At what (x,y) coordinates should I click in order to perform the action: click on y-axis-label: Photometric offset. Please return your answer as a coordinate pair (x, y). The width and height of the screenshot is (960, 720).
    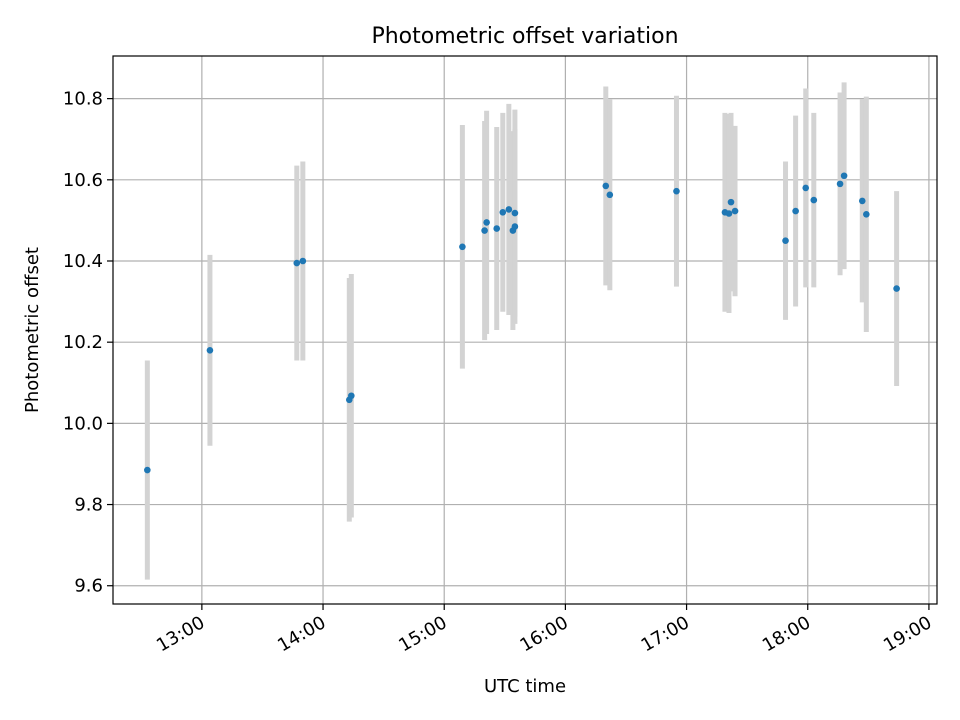
    Looking at the image, I should click on (32, 330).